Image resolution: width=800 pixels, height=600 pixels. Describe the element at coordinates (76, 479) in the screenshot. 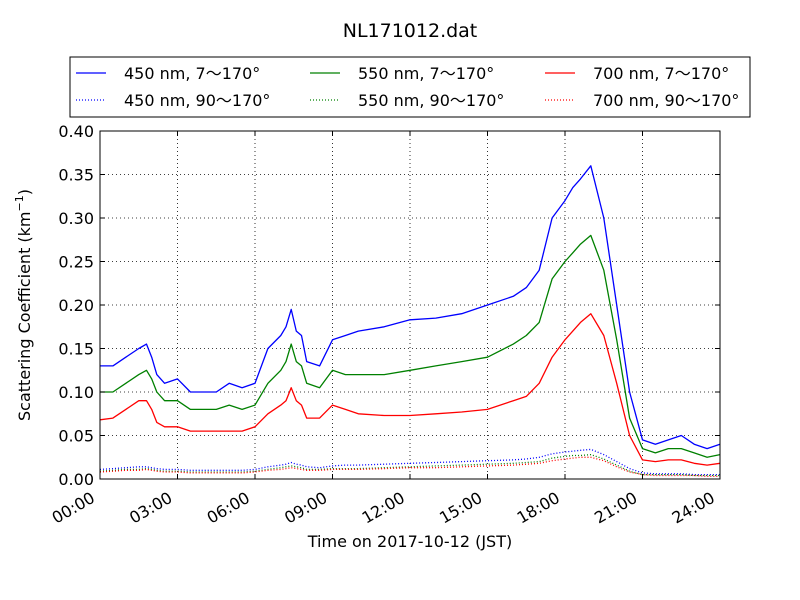

I see `y-tick-label: 0.00` at that location.